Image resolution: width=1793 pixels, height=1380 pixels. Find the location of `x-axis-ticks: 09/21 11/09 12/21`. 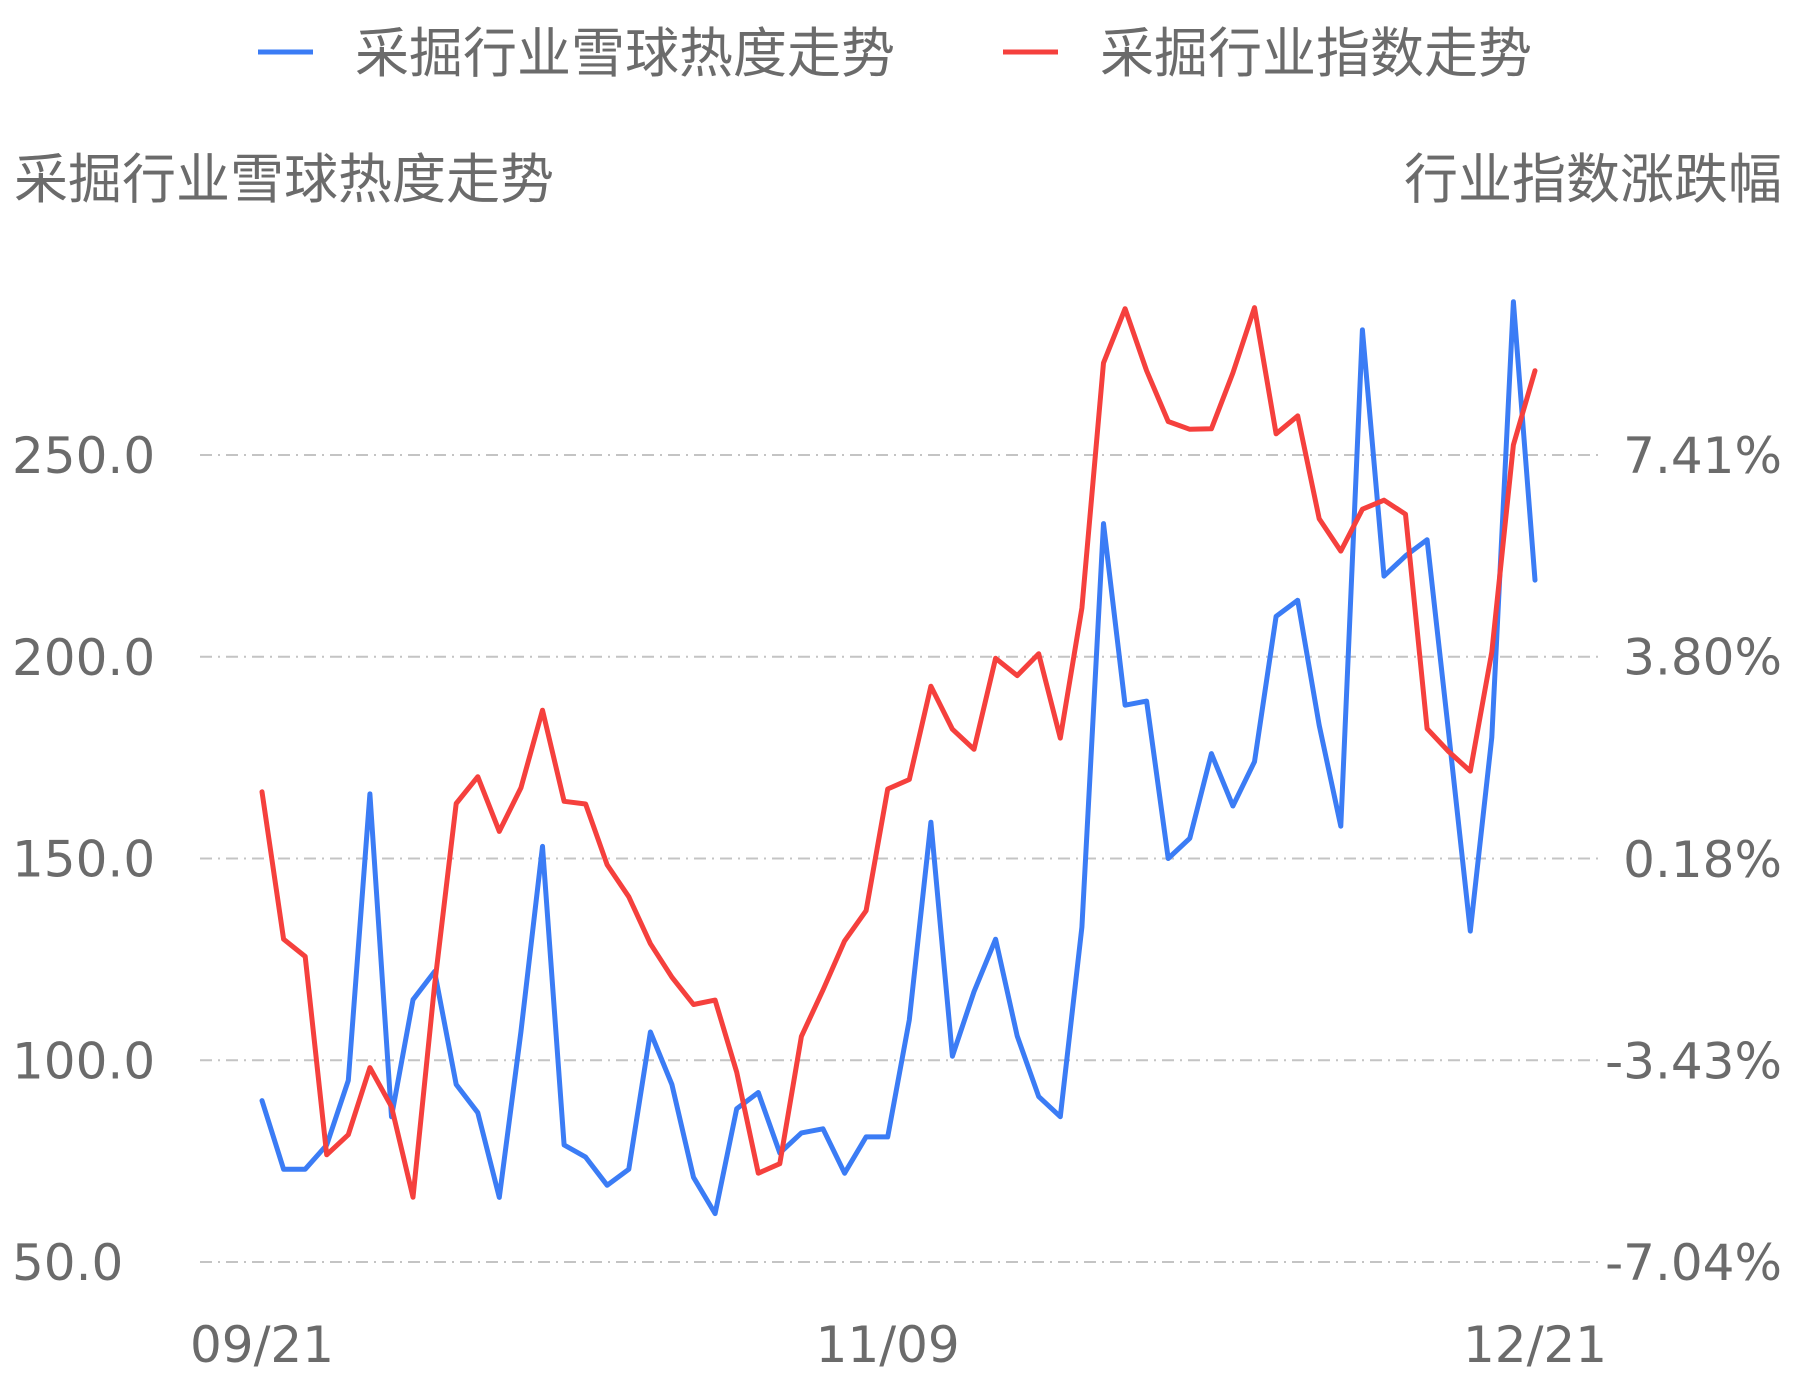

x-axis-ticks: 09/21 11/09 12/21 is located at coordinates (898, 1345).